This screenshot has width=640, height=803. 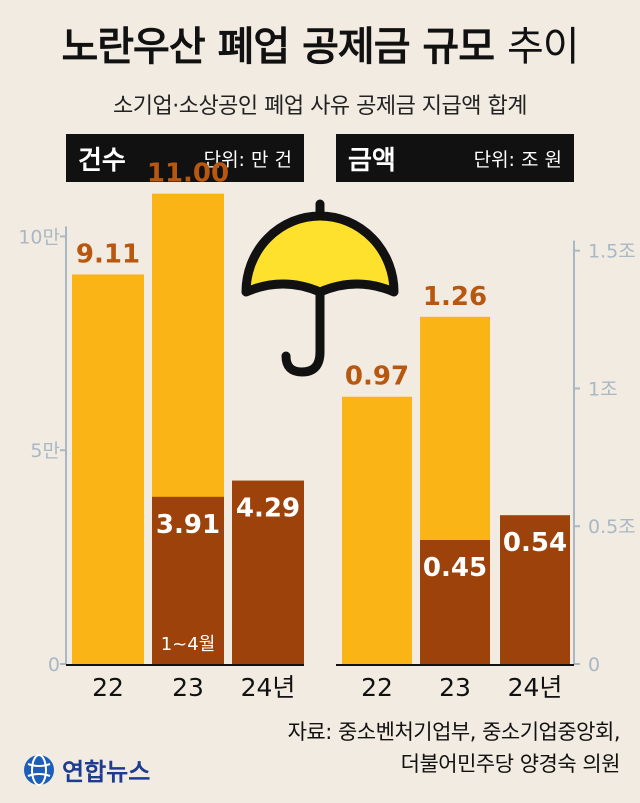 I want to click on source-line-2: 더불어민주당 양경숙 의원, so click(x=510, y=764).